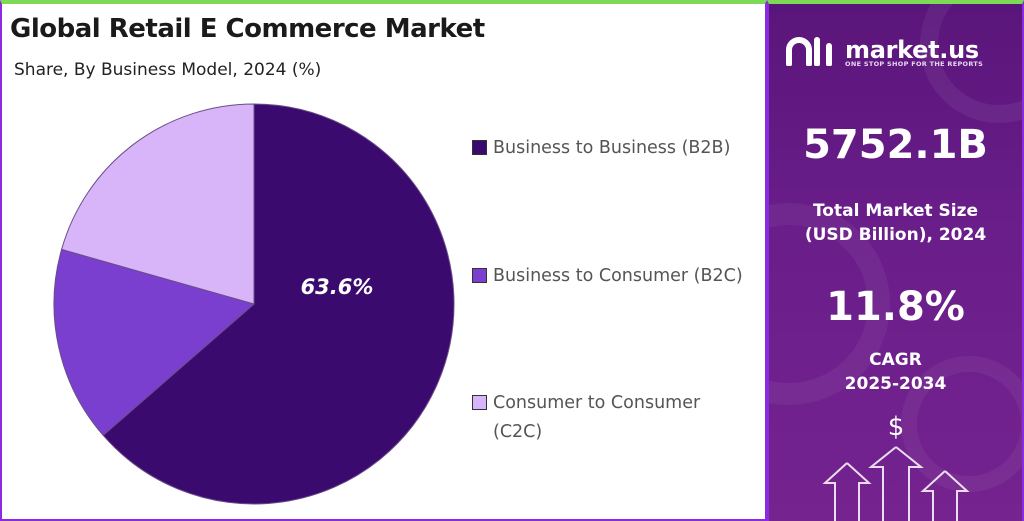 The image size is (1024, 521). I want to click on chart-title: Global Retail E Commerce Market, so click(247, 29).